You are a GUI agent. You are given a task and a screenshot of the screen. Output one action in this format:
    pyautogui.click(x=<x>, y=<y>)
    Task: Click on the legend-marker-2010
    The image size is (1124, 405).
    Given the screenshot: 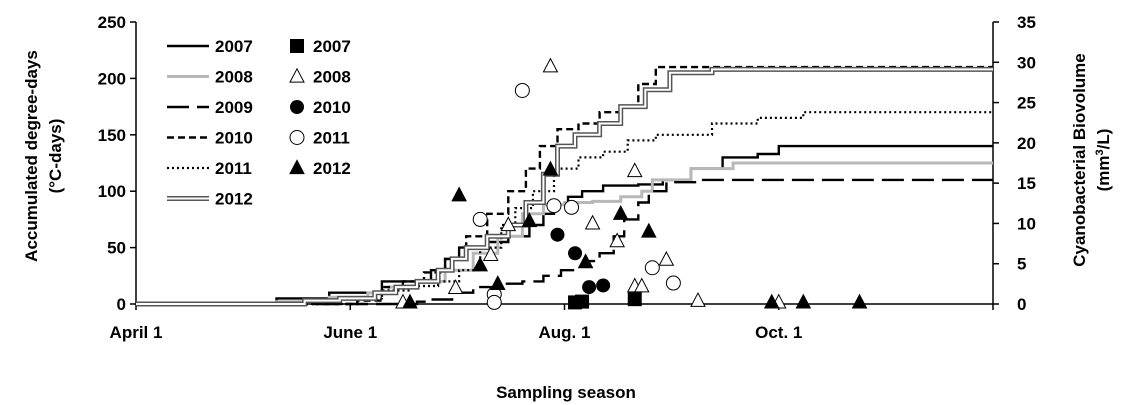 What is the action you would take?
    pyautogui.click(x=297, y=107)
    